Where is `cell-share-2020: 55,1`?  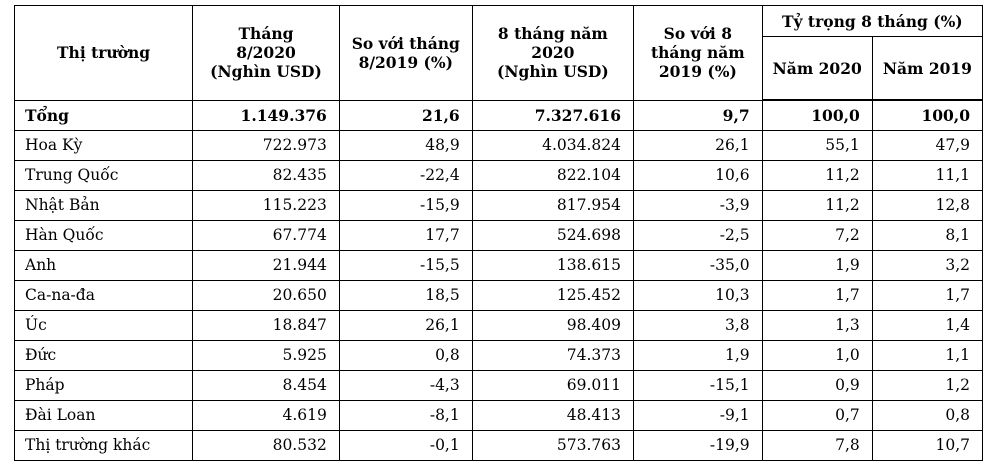 cell-share-2020: 55,1 is located at coordinates (817, 145).